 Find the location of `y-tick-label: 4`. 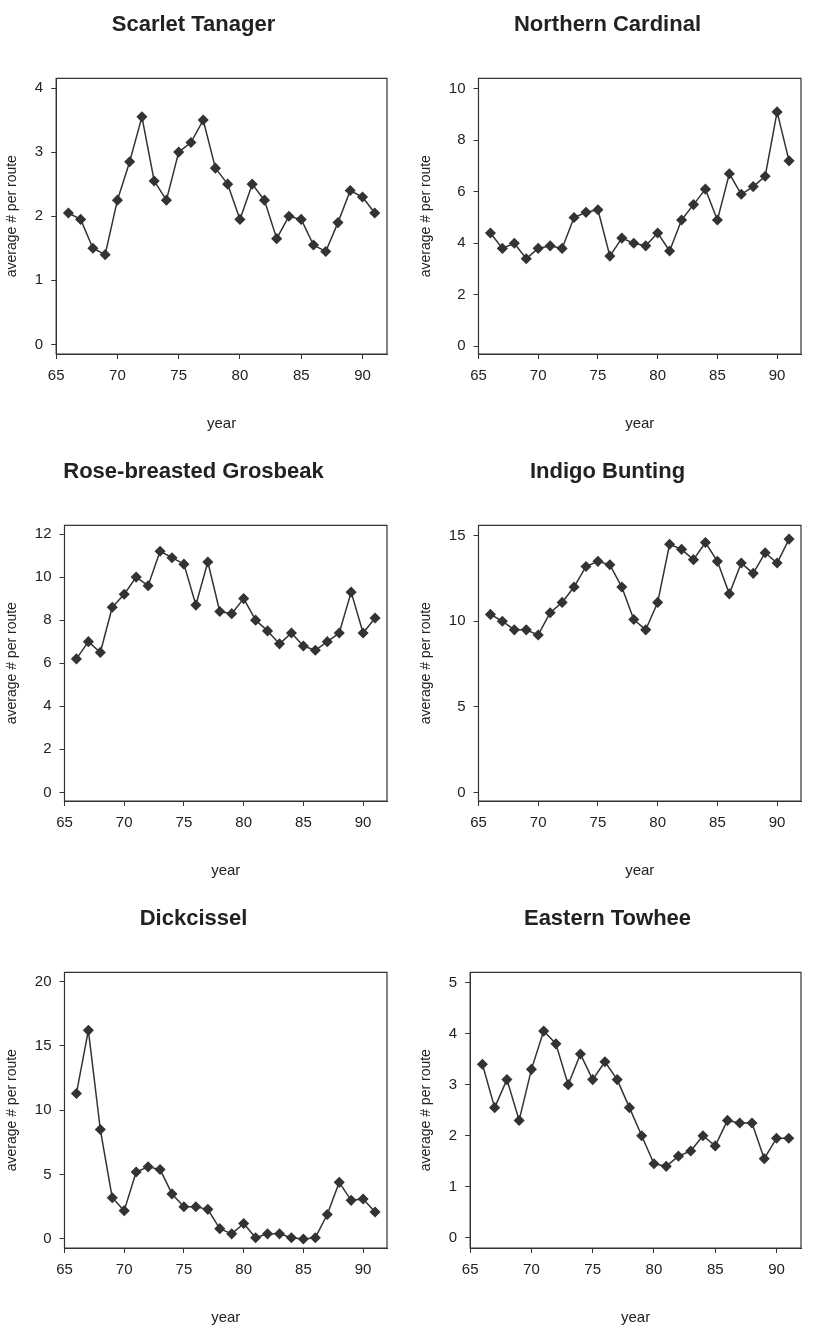

y-tick-label: 4 is located at coordinates (39, 87).